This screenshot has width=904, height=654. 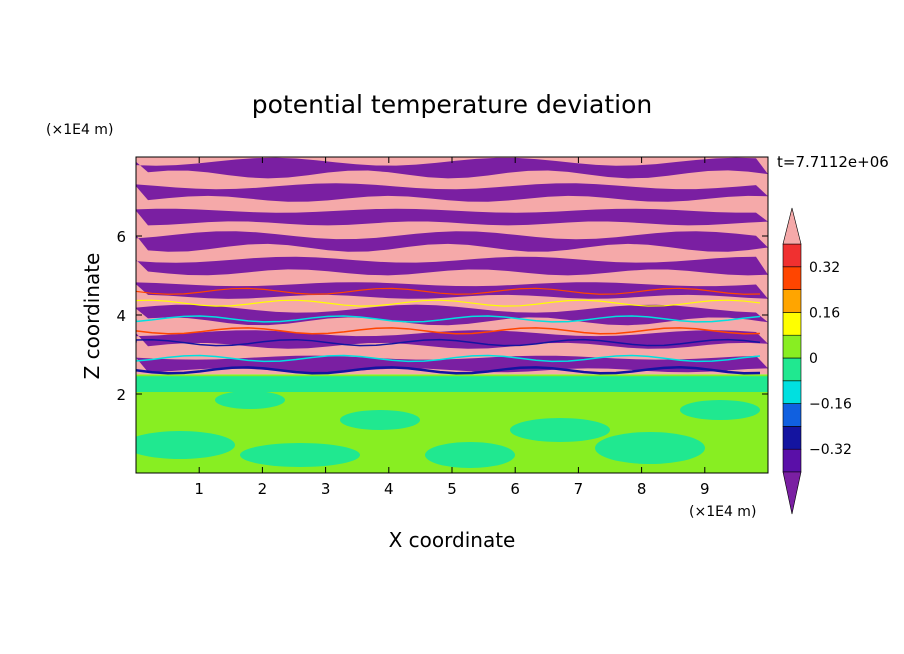 What do you see at coordinates (452, 489) in the screenshot?
I see `x-tick-label: 5` at bounding box center [452, 489].